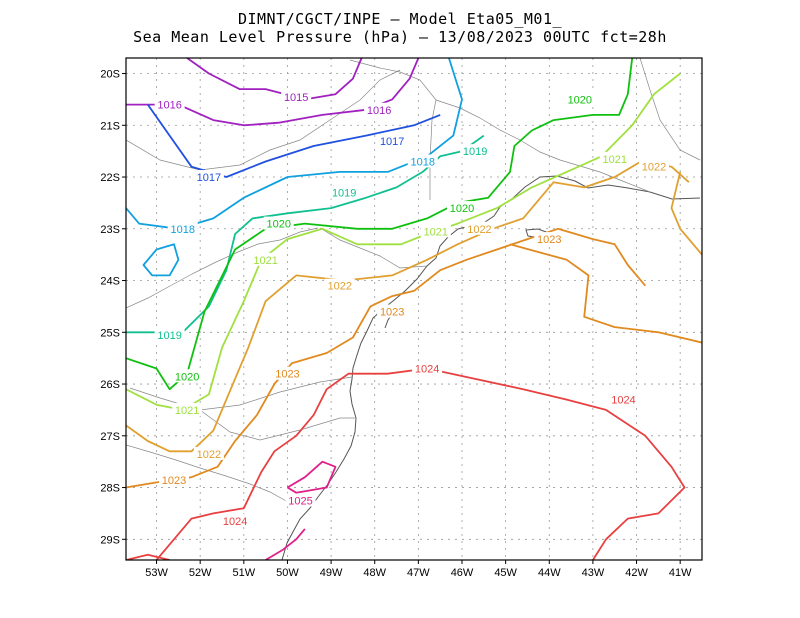 The image size is (800, 618). What do you see at coordinates (110, 230) in the screenshot?
I see `y-tick-label: 23S` at bounding box center [110, 230].